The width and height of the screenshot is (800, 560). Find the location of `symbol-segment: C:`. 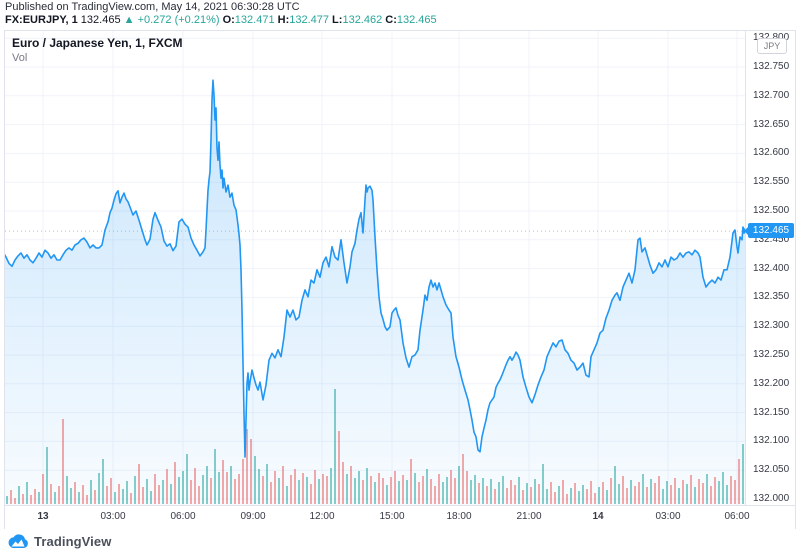

symbol-segment: C: is located at coordinates (389, 20).